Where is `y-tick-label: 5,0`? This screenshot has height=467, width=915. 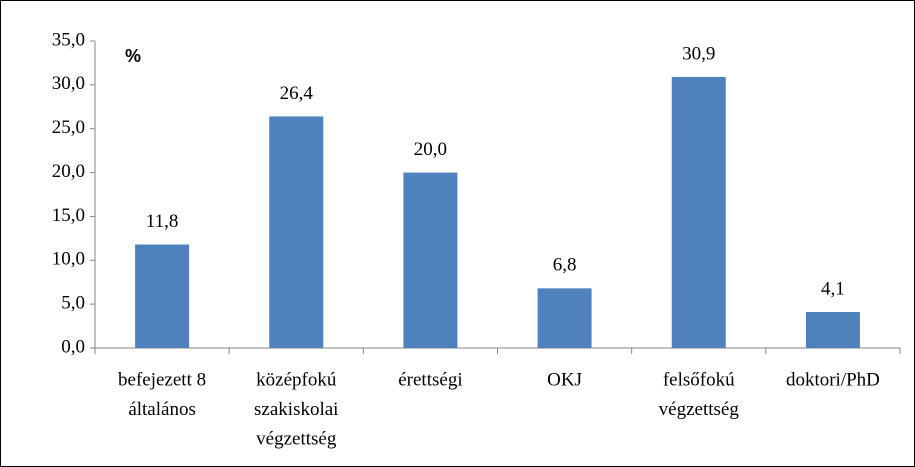
y-tick-label: 5,0 is located at coordinates (73, 303).